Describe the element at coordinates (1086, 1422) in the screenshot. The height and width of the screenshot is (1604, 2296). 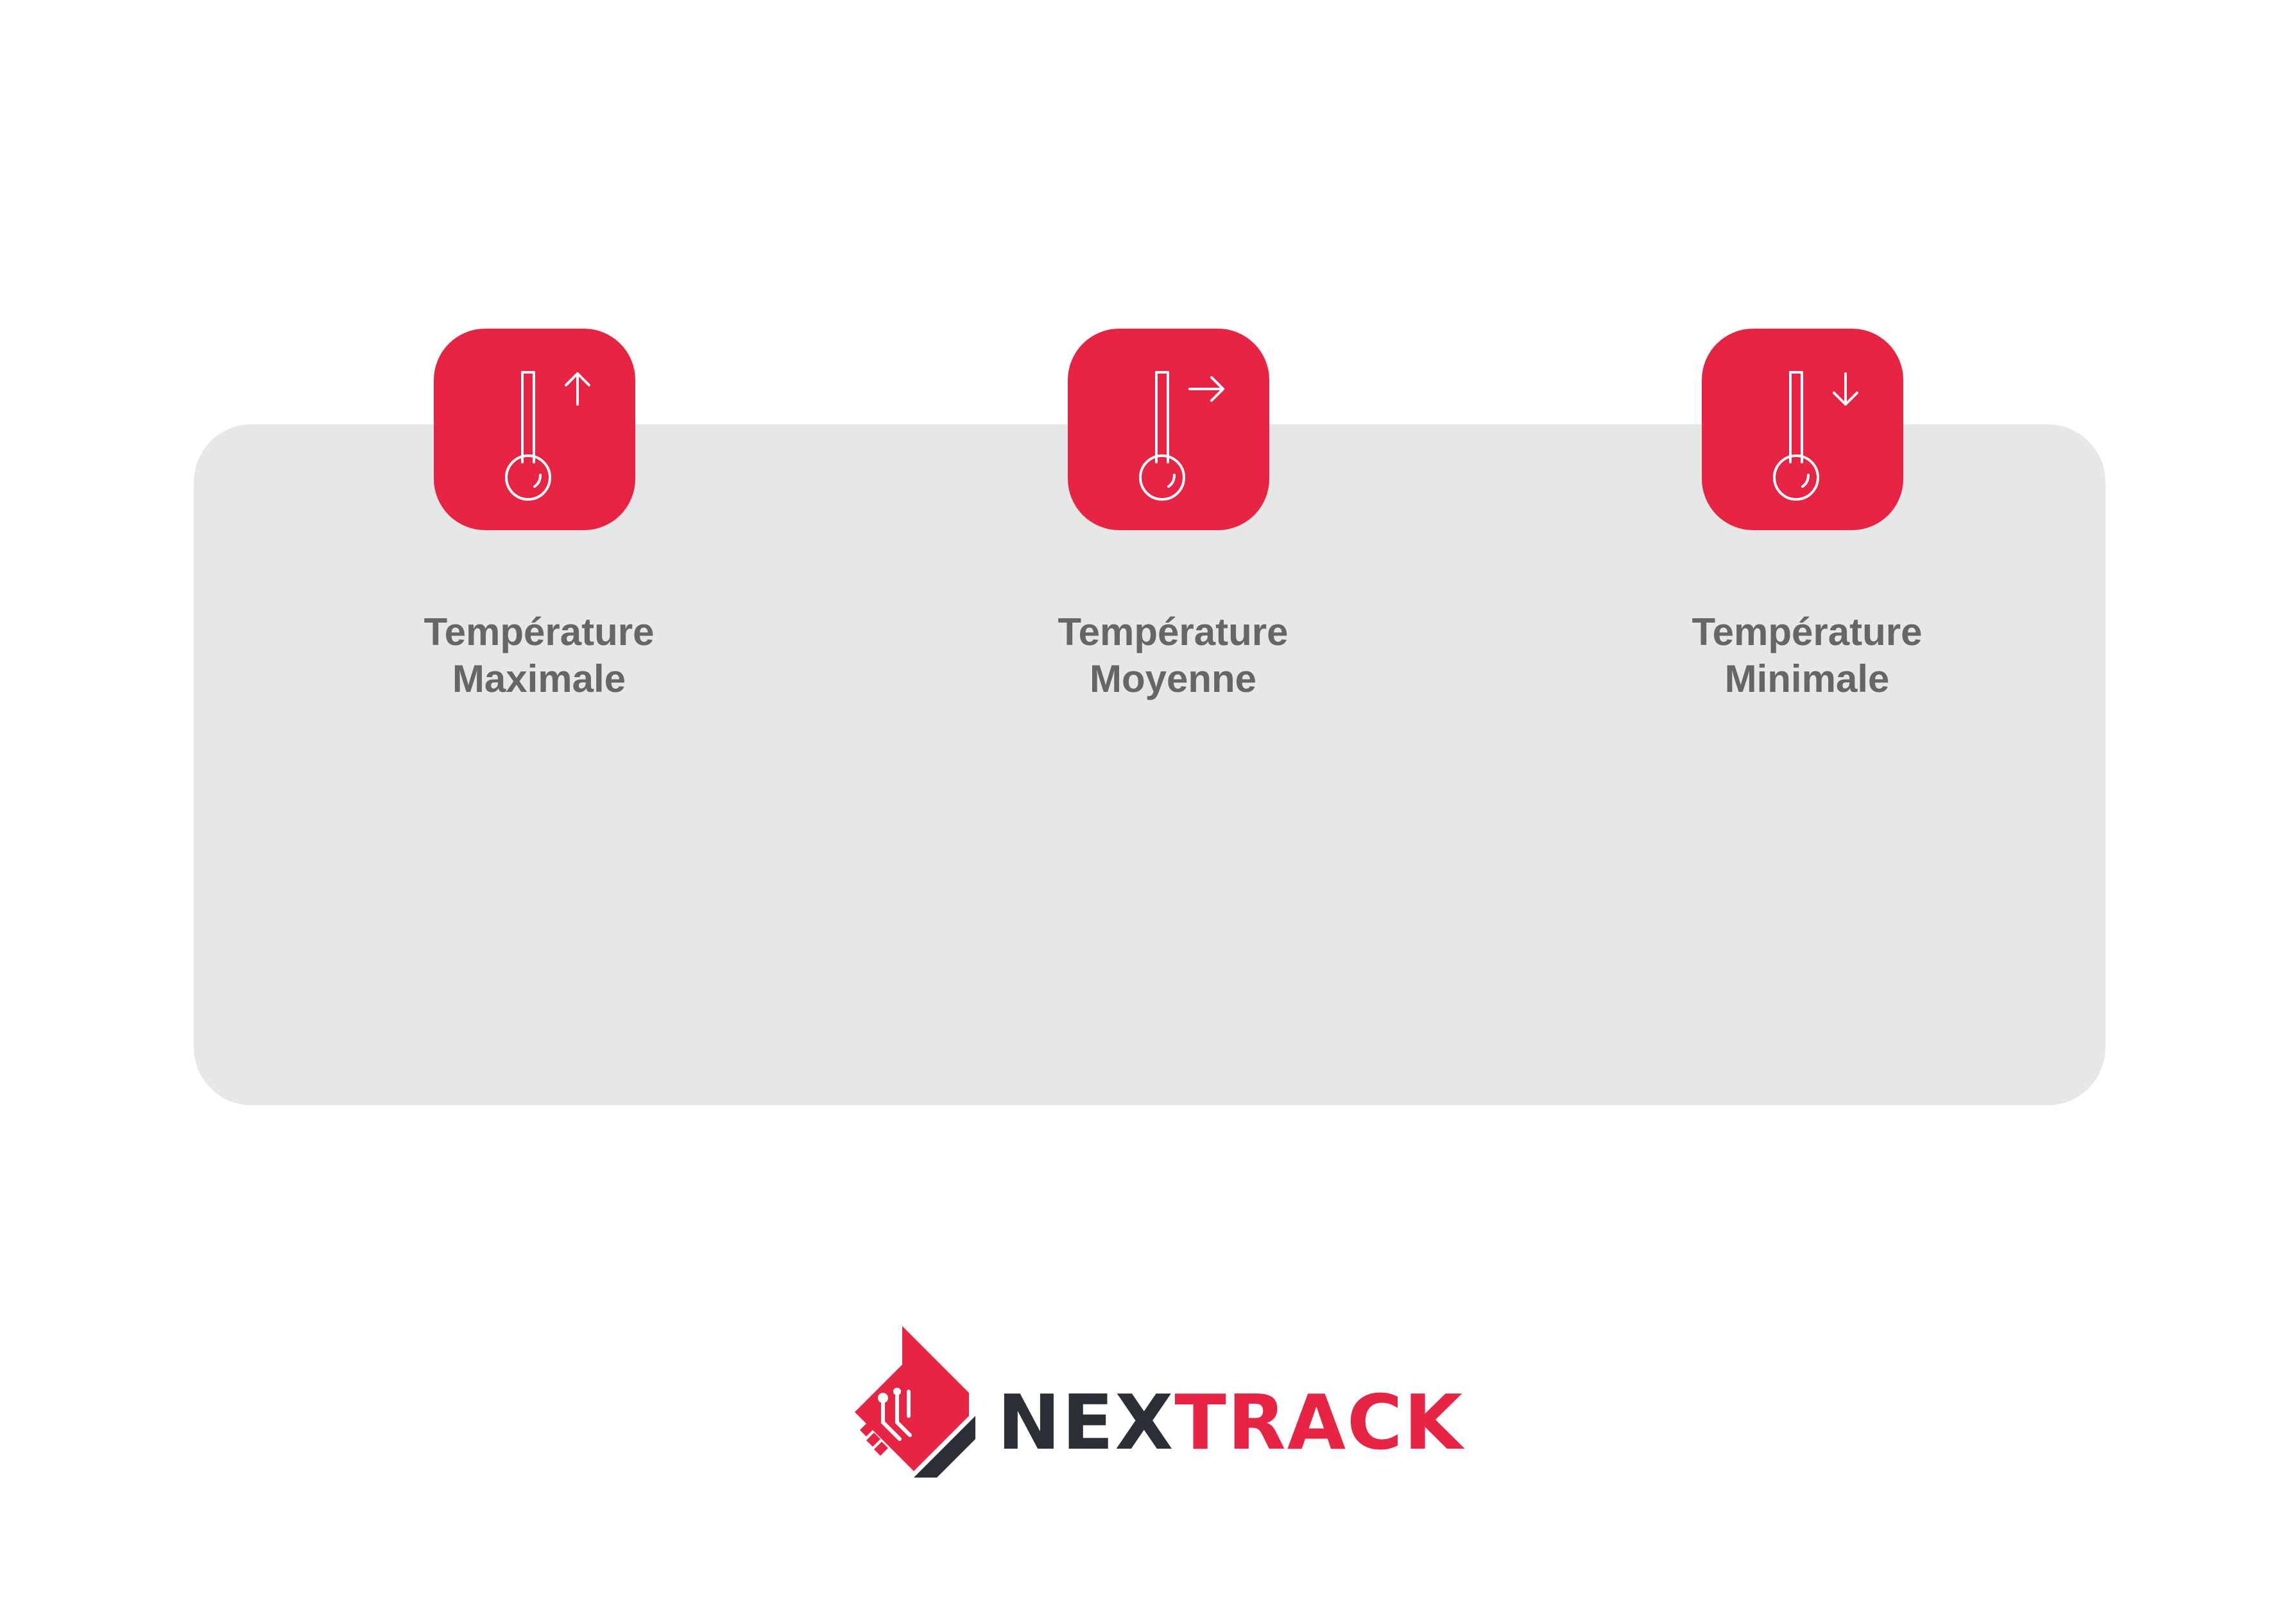
I see `logo-text-nex: NEX` at that location.